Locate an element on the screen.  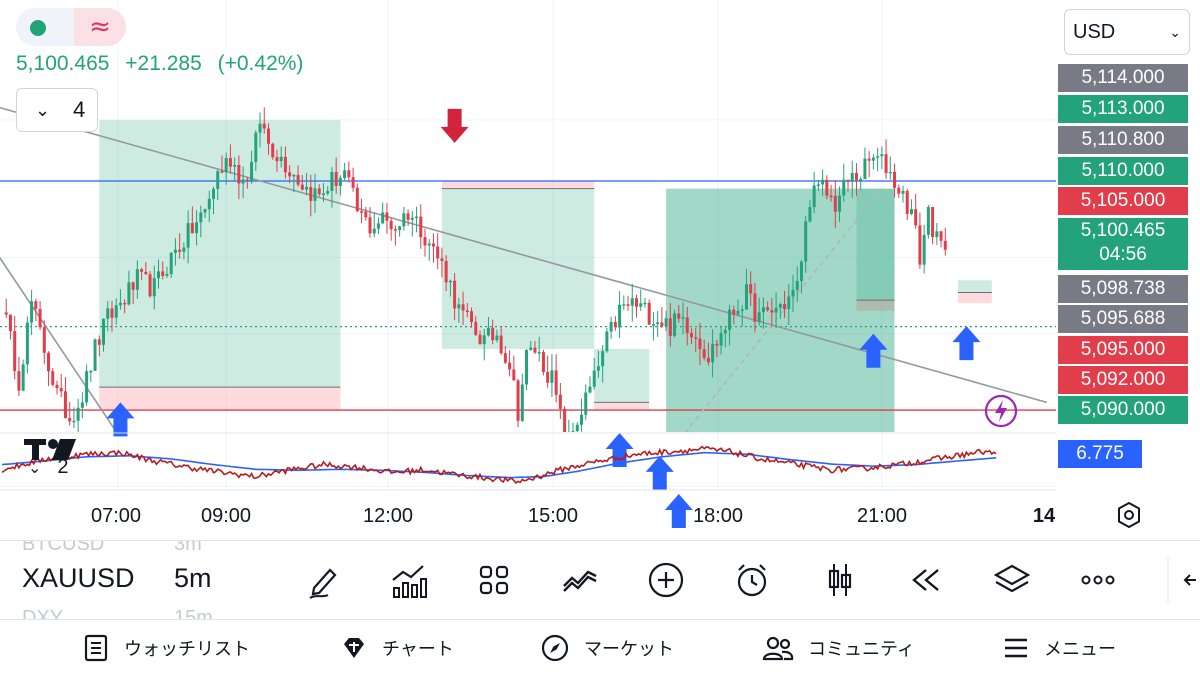
replay-button is located at coordinates (926, 580).